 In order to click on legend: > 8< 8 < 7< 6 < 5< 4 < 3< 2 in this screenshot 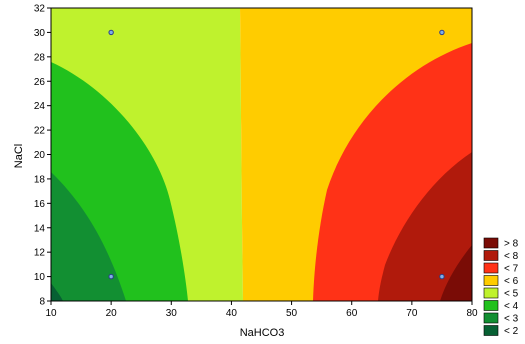, I will do `click(501, 287)`.